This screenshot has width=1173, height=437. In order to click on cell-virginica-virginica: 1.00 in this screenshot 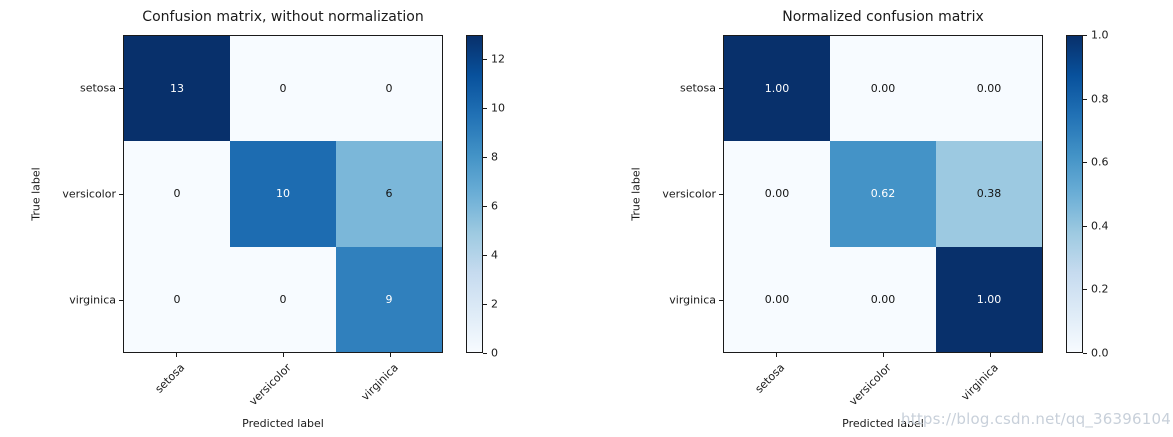, I will do `click(989, 299)`.